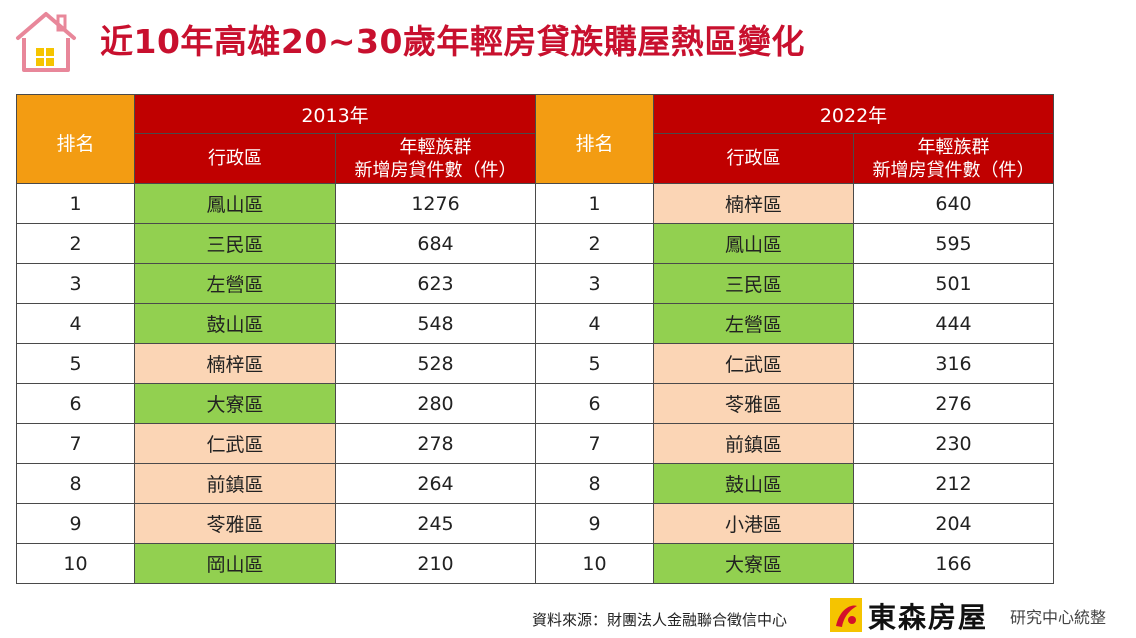  What do you see at coordinates (46, 42) in the screenshot?
I see `house-icon` at bounding box center [46, 42].